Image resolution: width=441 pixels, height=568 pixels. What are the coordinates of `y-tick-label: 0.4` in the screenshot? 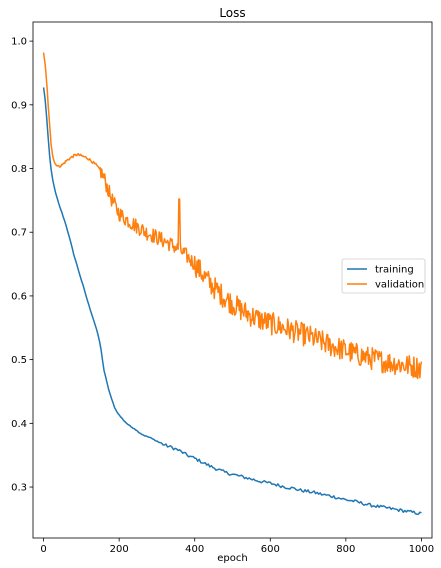 It's located at (19, 424).